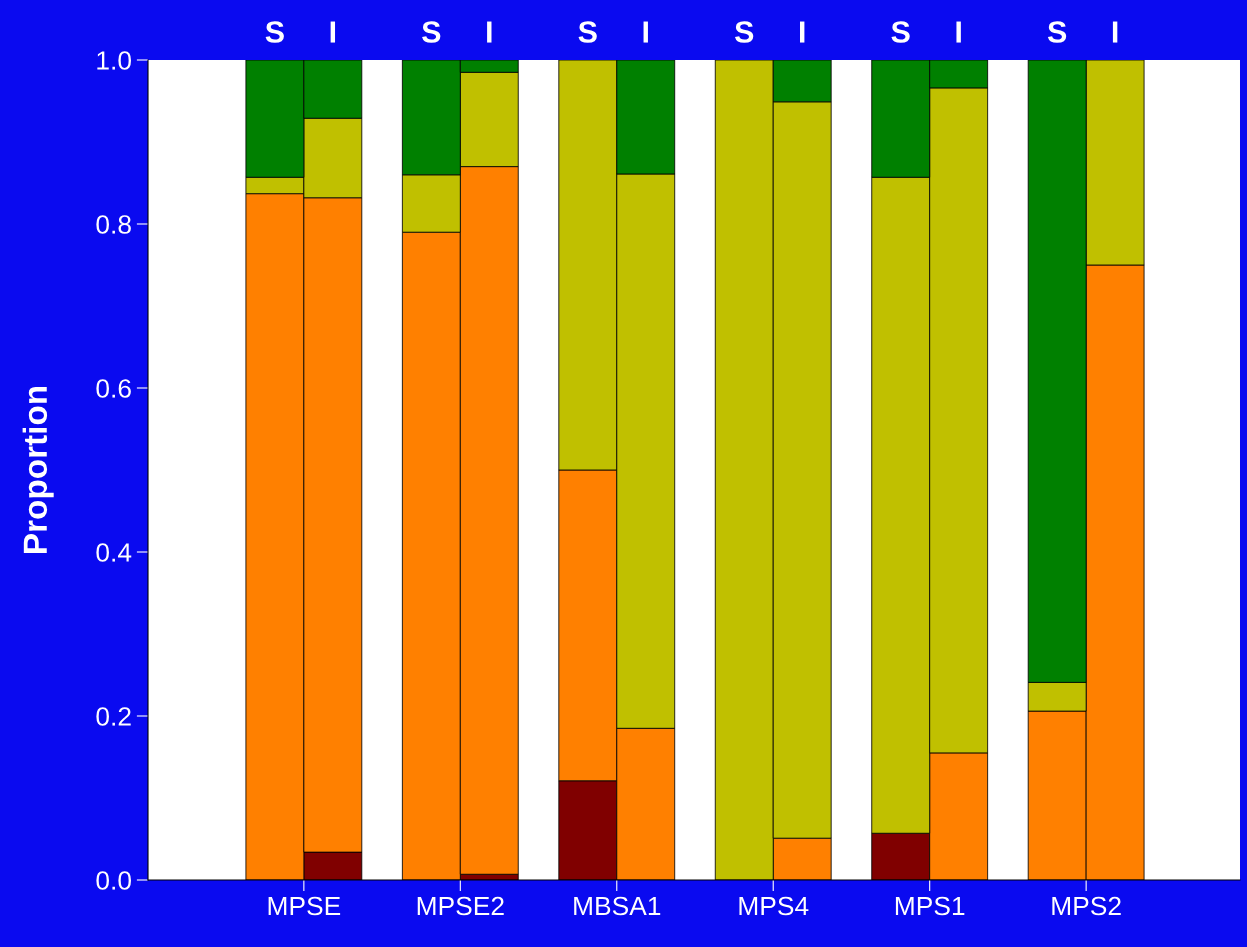 The height and width of the screenshot is (947, 1247). I want to click on y-tick-label: 0.0, so click(113, 880).